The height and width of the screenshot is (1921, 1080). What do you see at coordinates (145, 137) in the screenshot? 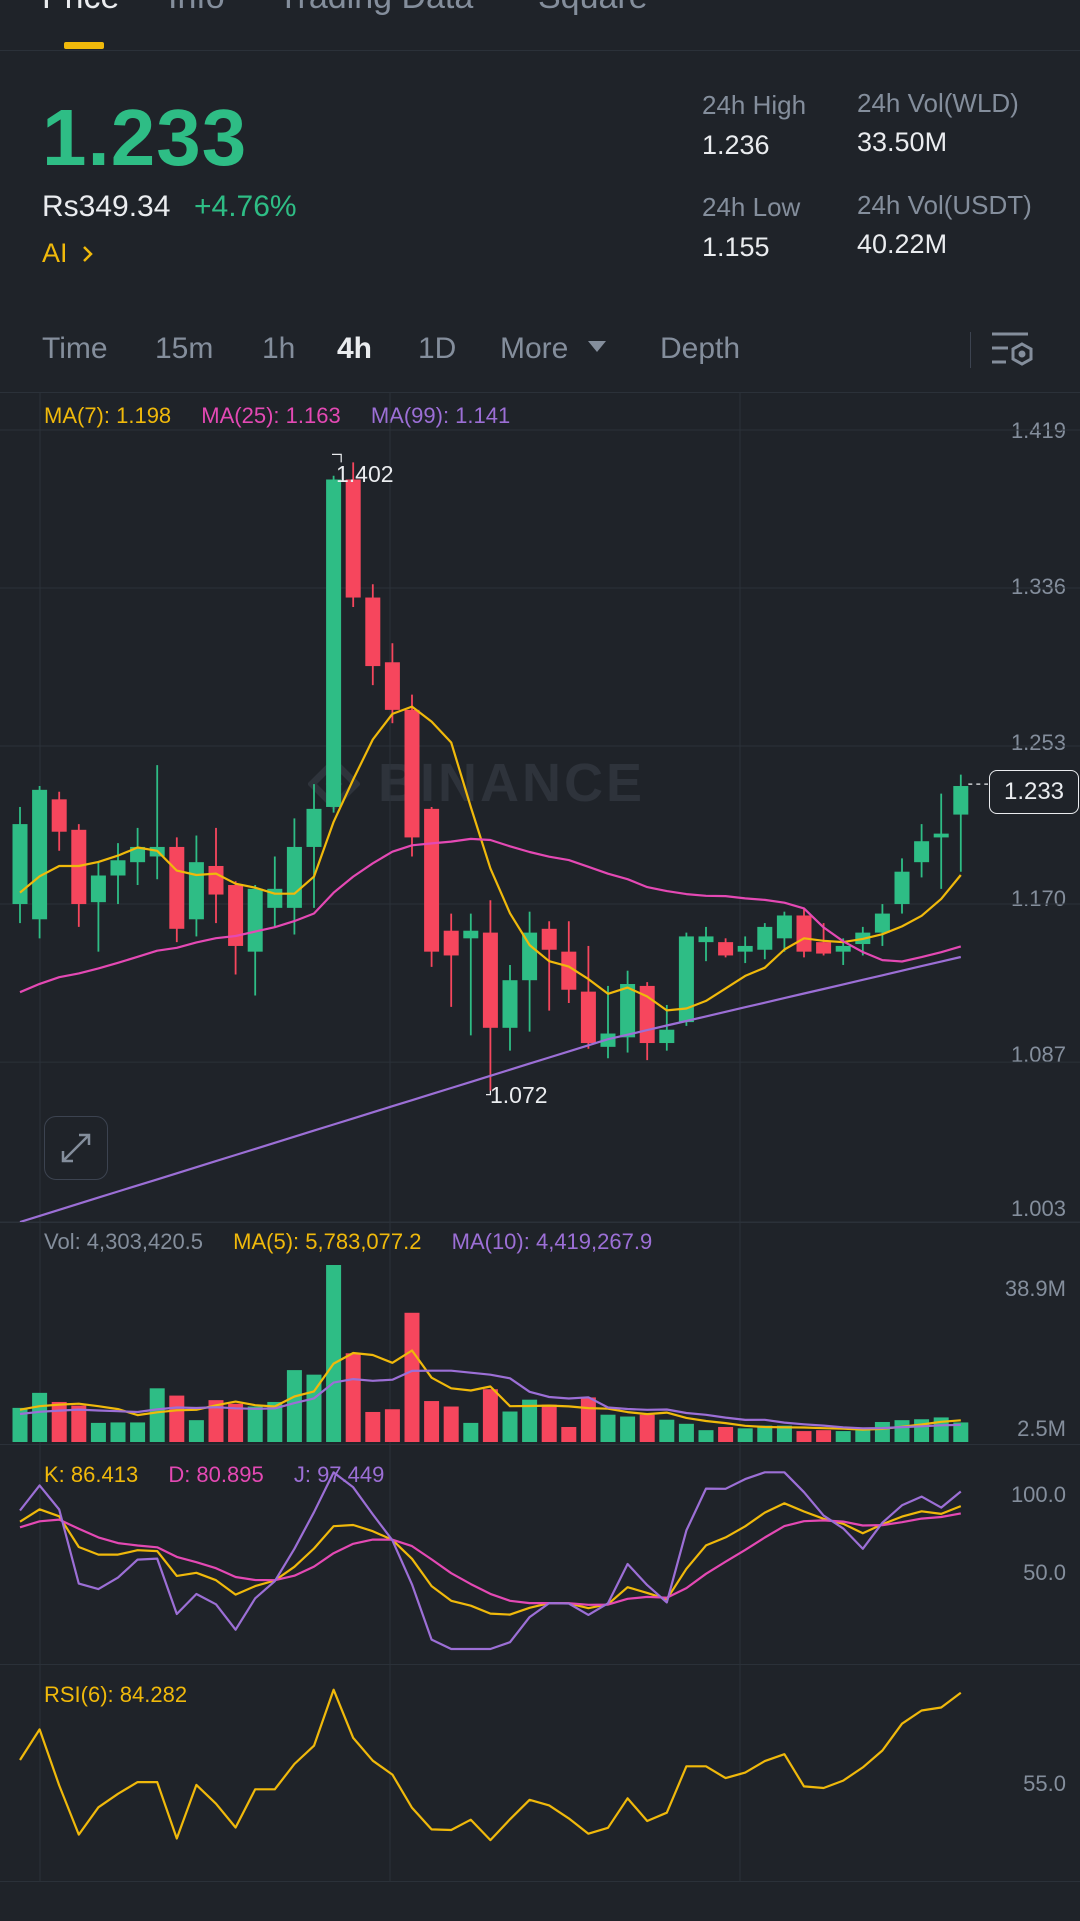
I see `last-price: 1.233` at bounding box center [145, 137].